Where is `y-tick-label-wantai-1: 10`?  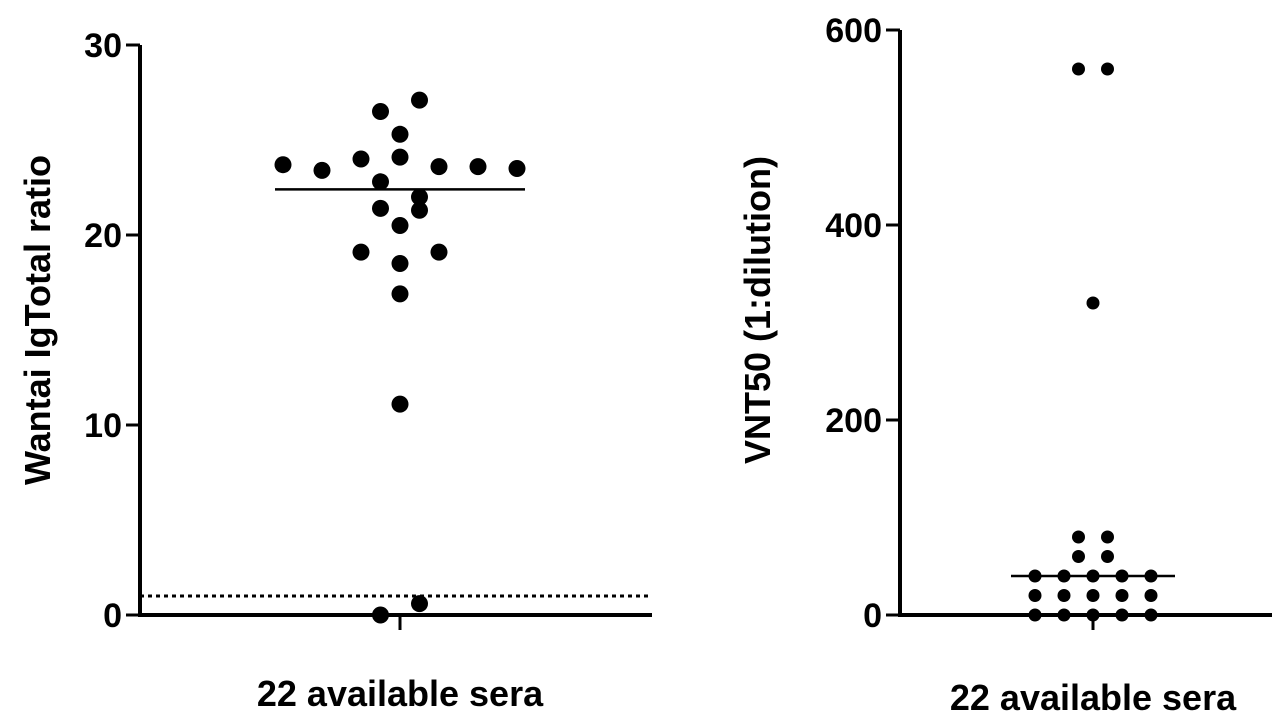
y-tick-label-wantai-1: 10 is located at coordinates (103, 426).